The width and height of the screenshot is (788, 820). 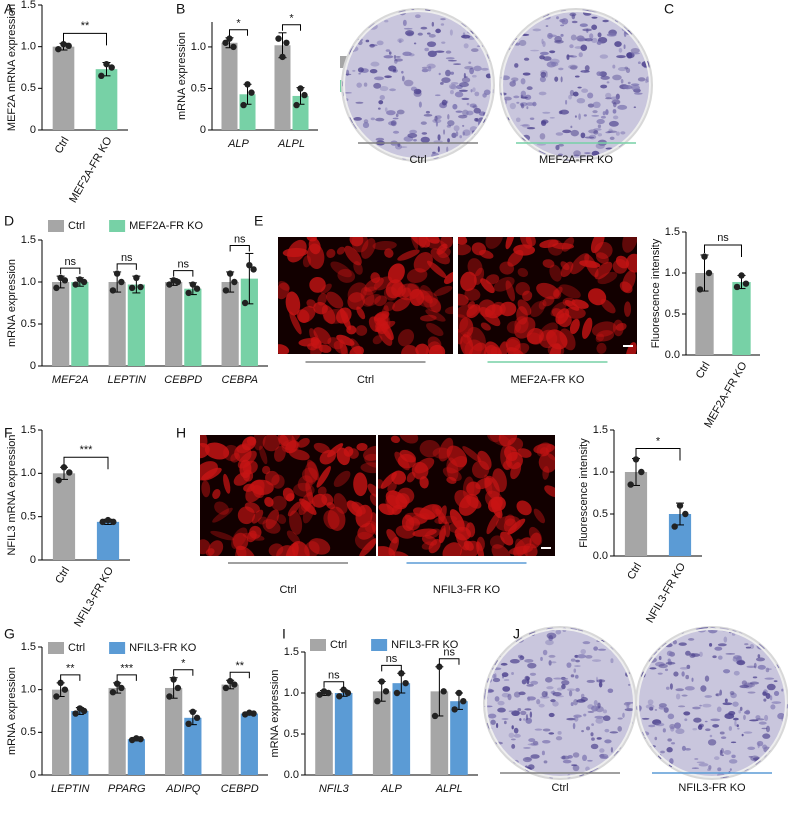 What do you see at coordinates (258, 221) in the screenshot?
I see `panel-letter: E` at bounding box center [258, 221].